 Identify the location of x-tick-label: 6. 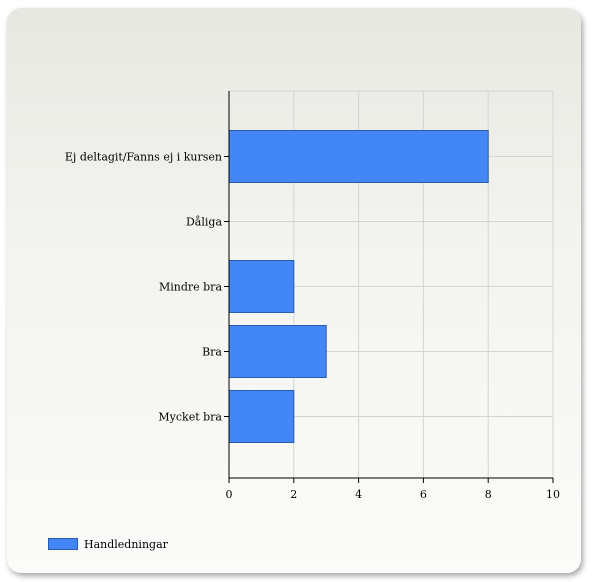
(423, 494).